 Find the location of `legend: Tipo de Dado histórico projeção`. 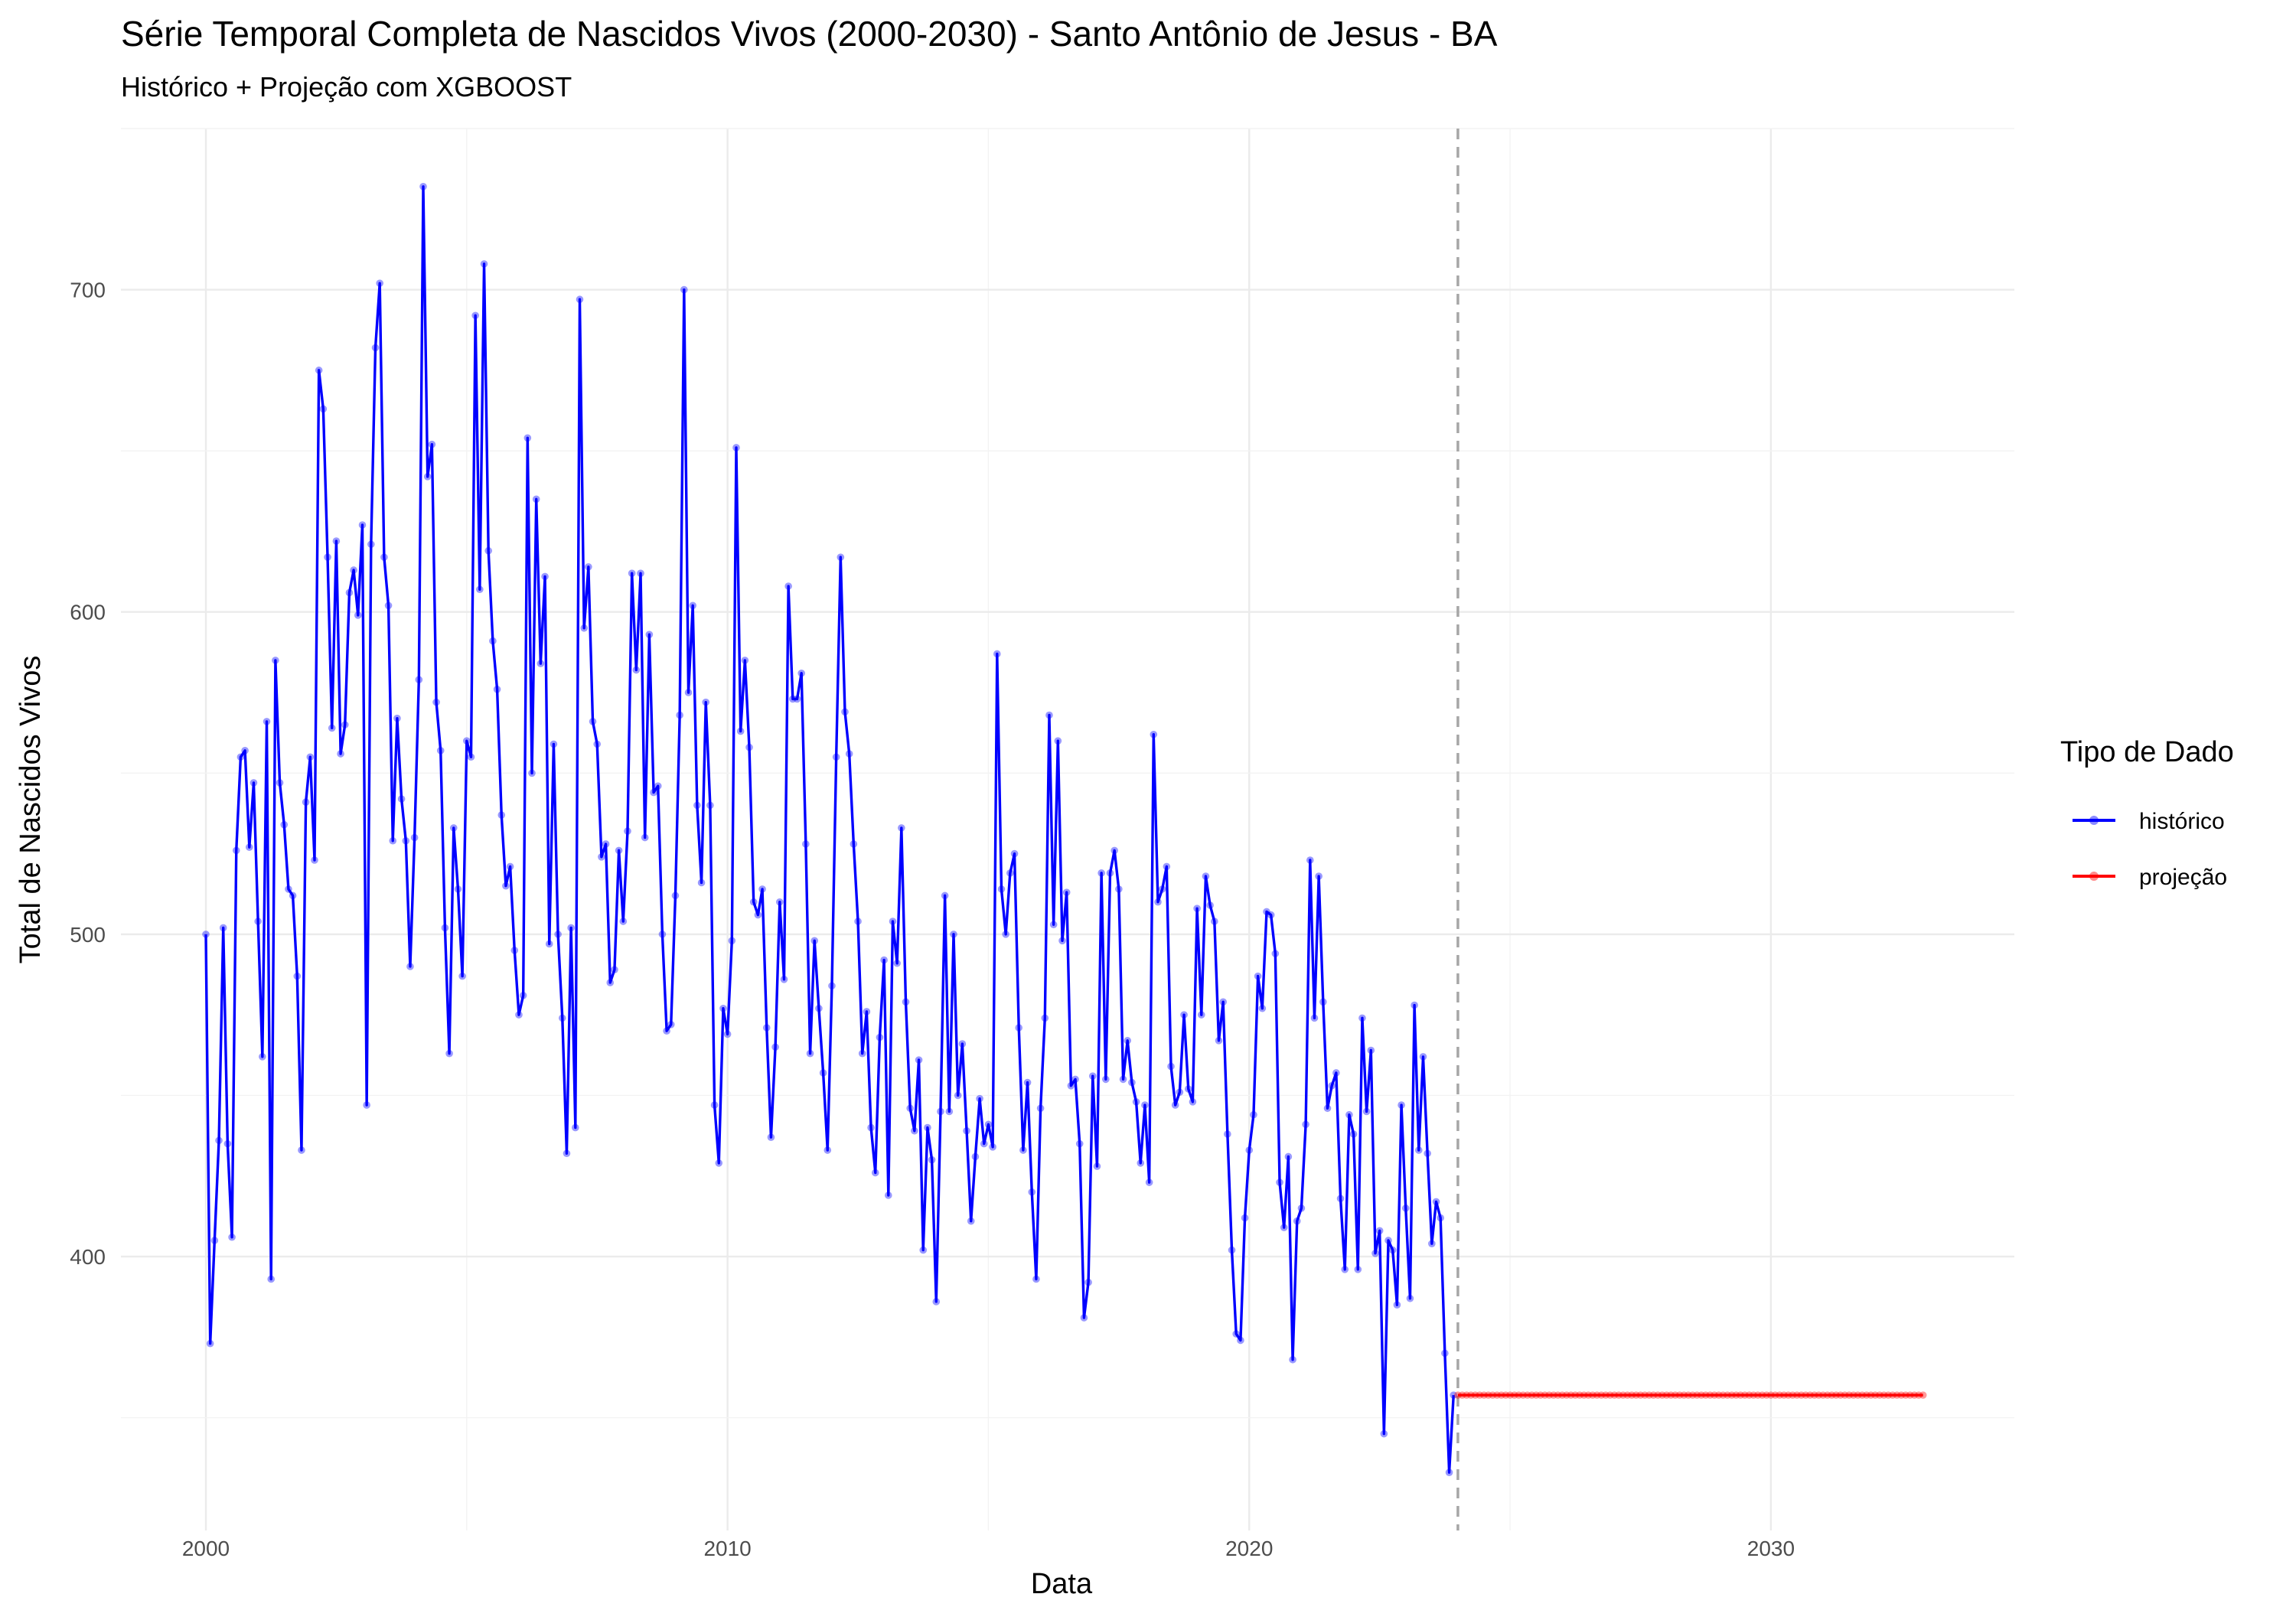

legend: Tipo de Dado histórico projeção is located at coordinates (2147, 813).